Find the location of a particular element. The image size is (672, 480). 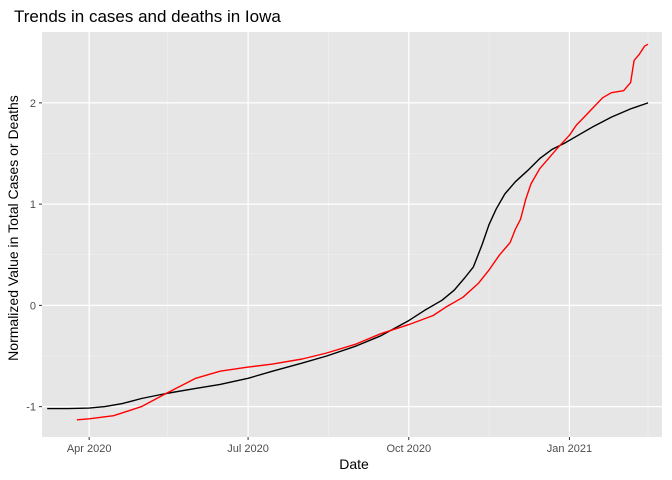

y-tick-label: 0 is located at coordinates (33, 306).